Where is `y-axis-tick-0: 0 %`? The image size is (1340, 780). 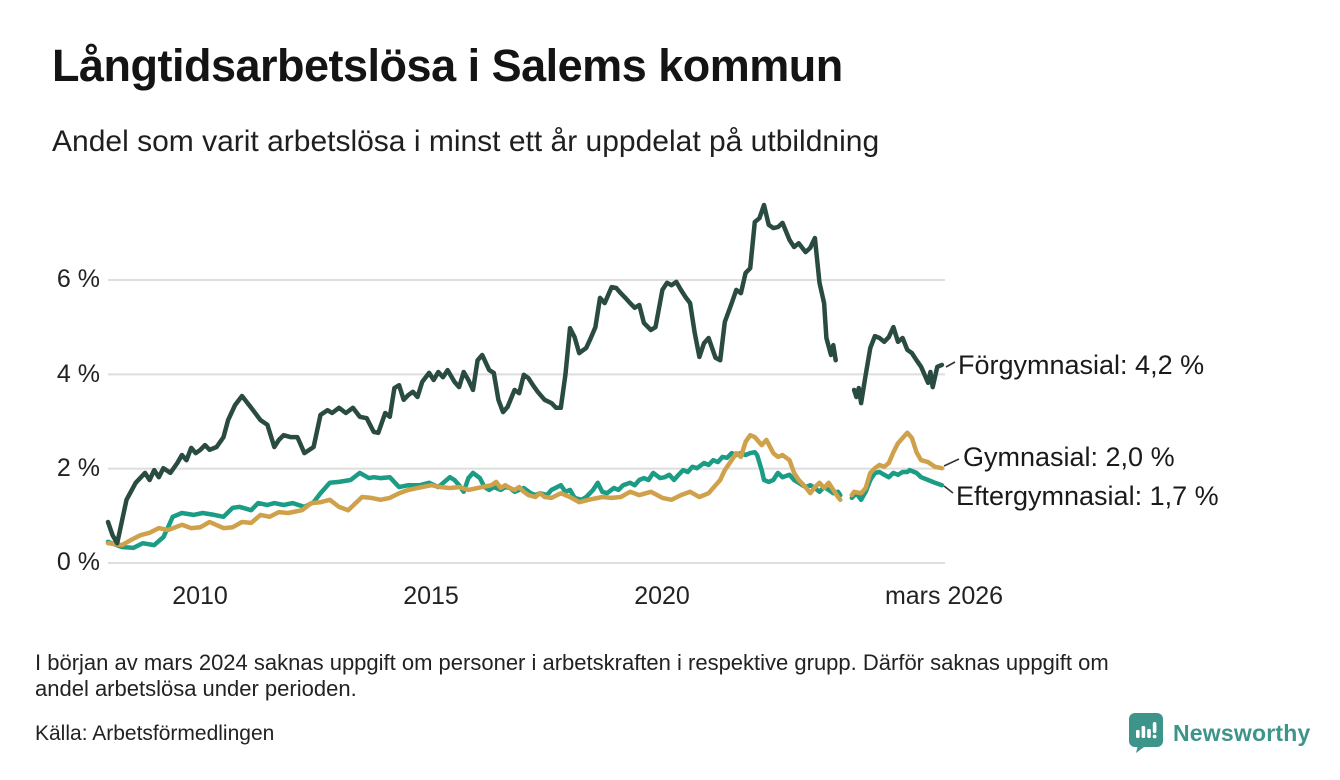 y-axis-tick-0: 0 % is located at coordinates (78, 562).